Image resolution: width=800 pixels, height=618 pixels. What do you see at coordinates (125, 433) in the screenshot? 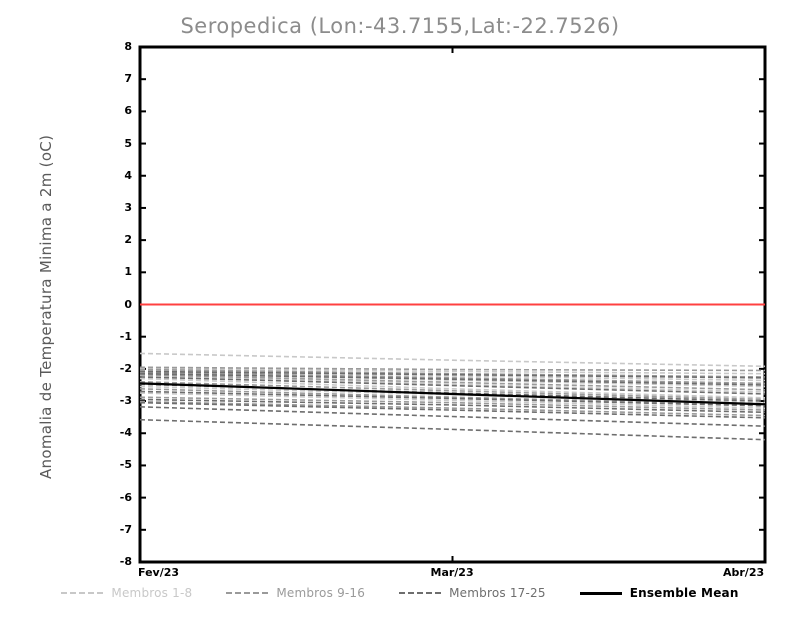
I see `y-tick-label: -4` at bounding box center [125, 433].